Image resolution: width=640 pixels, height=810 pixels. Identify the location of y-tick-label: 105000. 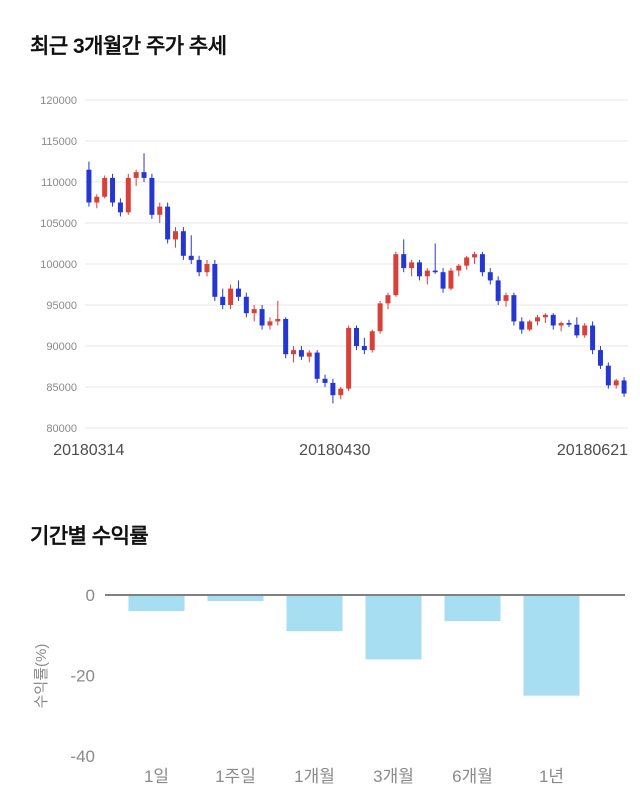
(58, 224).